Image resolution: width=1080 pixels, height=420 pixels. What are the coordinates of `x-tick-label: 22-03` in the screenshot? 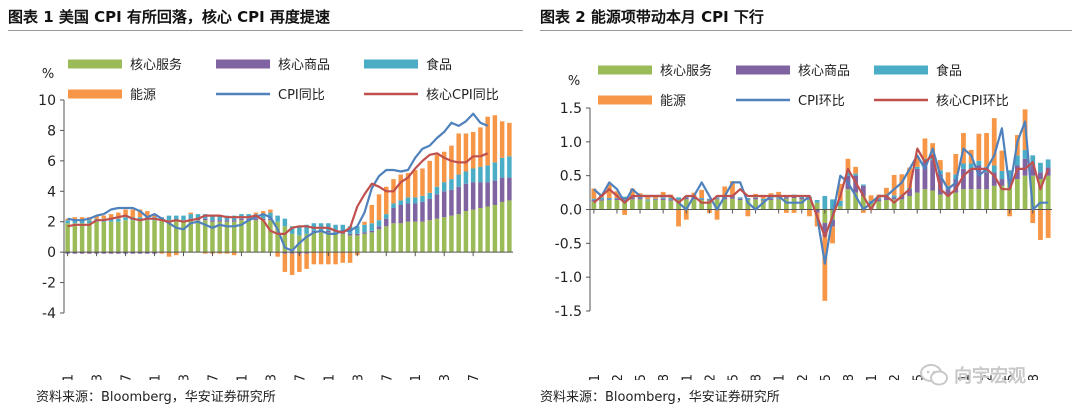 It's located at (445, 377).